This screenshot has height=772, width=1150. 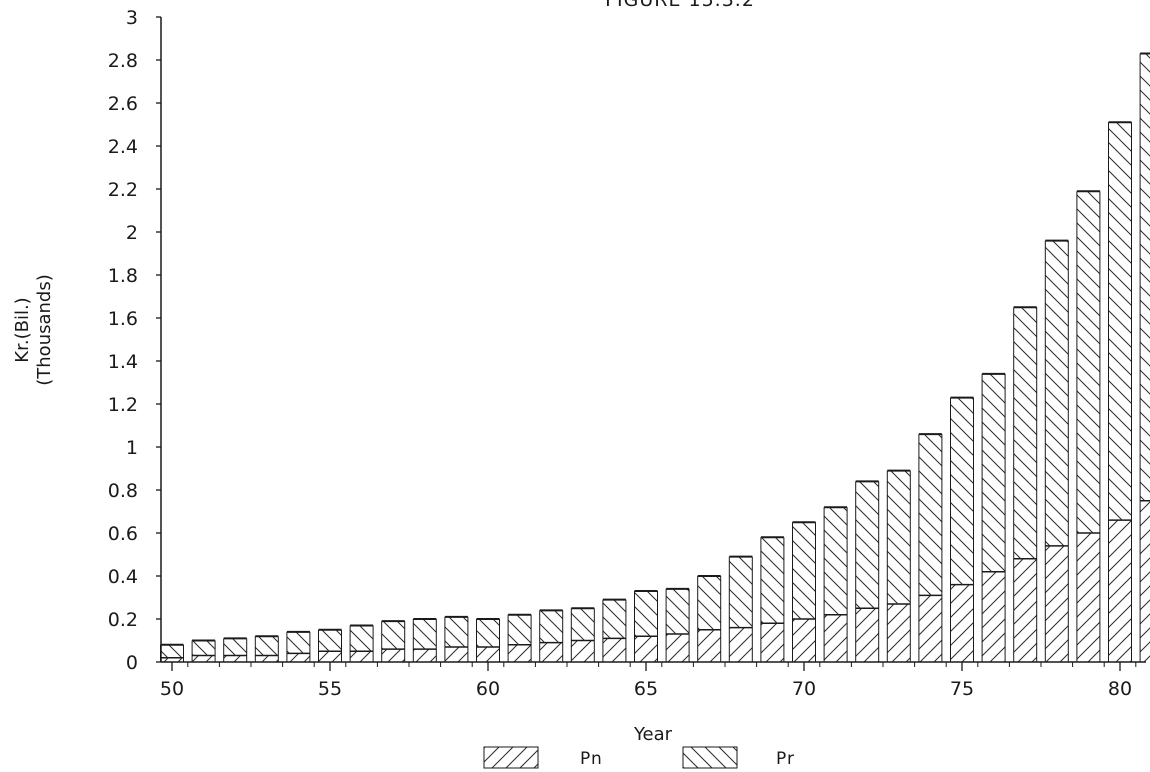 I want to click on x-tick-label-60: 60, so click(x=488, y=689).